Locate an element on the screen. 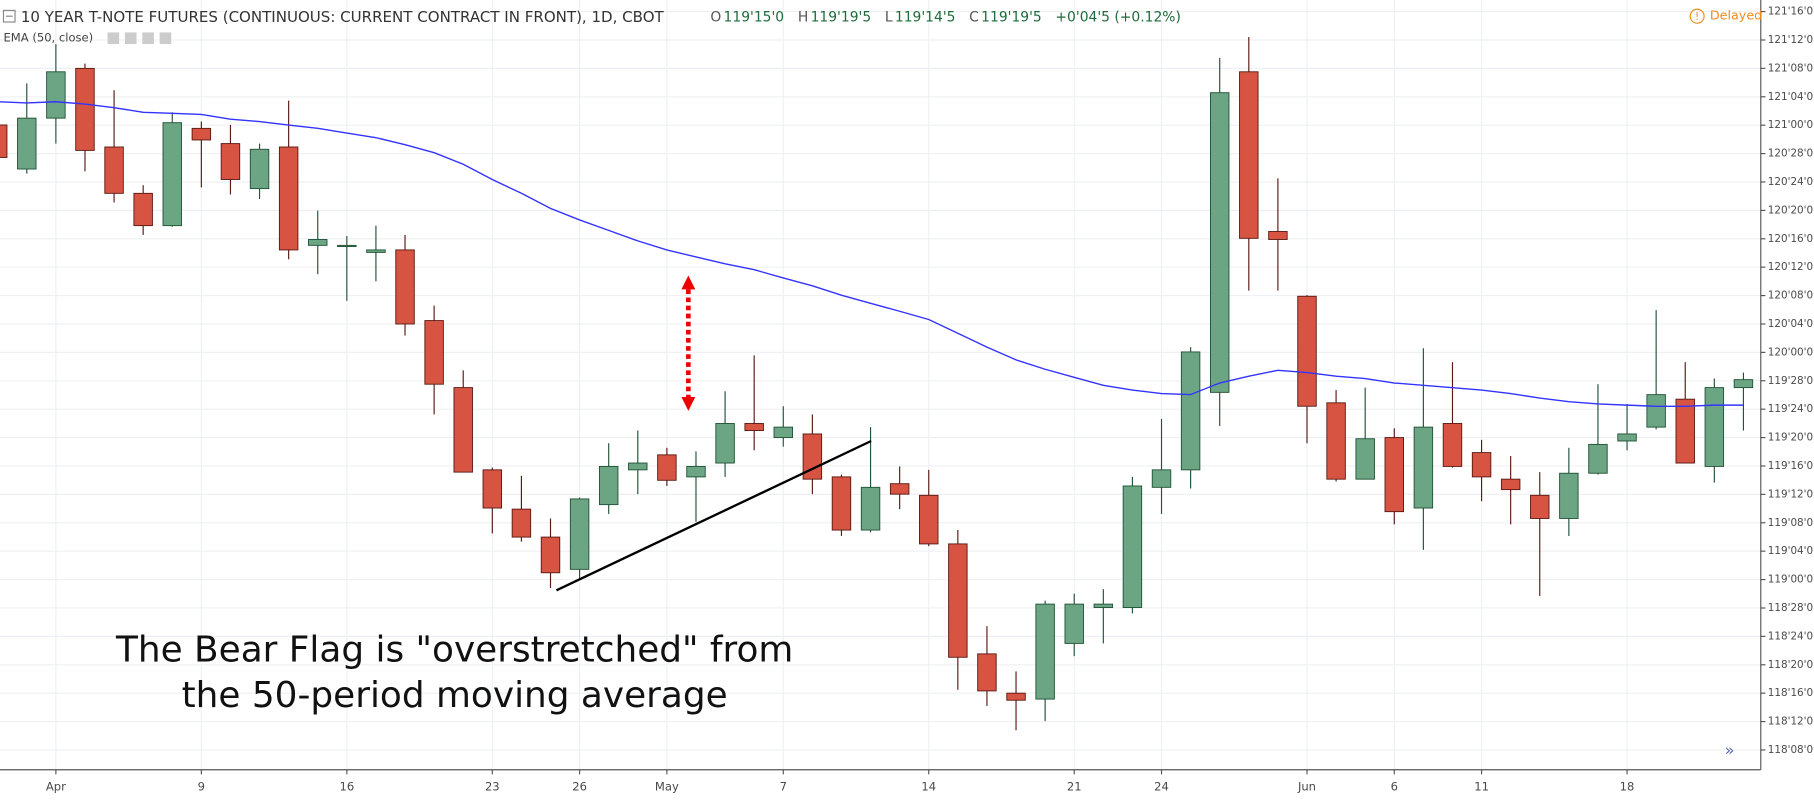 The width and height of the screenshot is (1814, 801). delayed-icon: ! is located at coordinates (1697, 17).